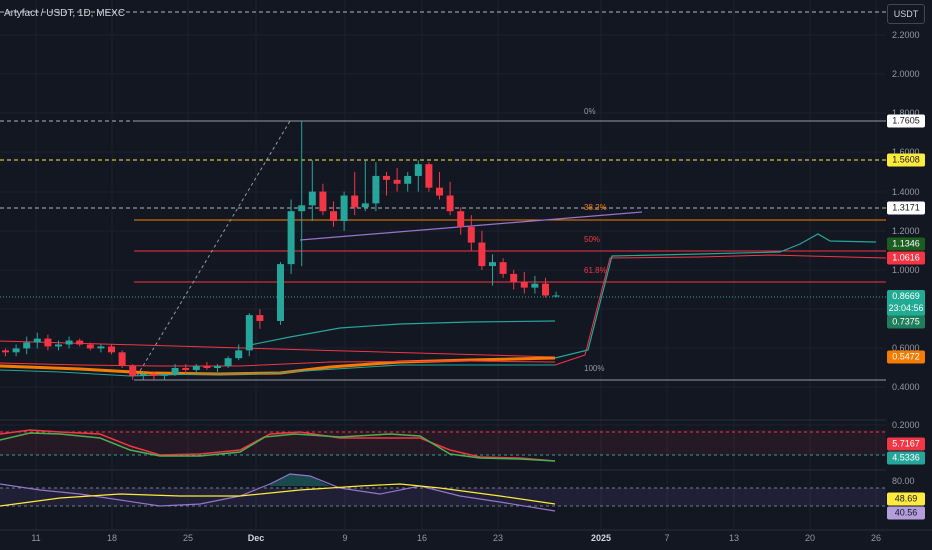  What do you see at coordinates (906, 458) in the screenshot?
I see `macd-tag: 4.5336` at bounding box center [906, 458].